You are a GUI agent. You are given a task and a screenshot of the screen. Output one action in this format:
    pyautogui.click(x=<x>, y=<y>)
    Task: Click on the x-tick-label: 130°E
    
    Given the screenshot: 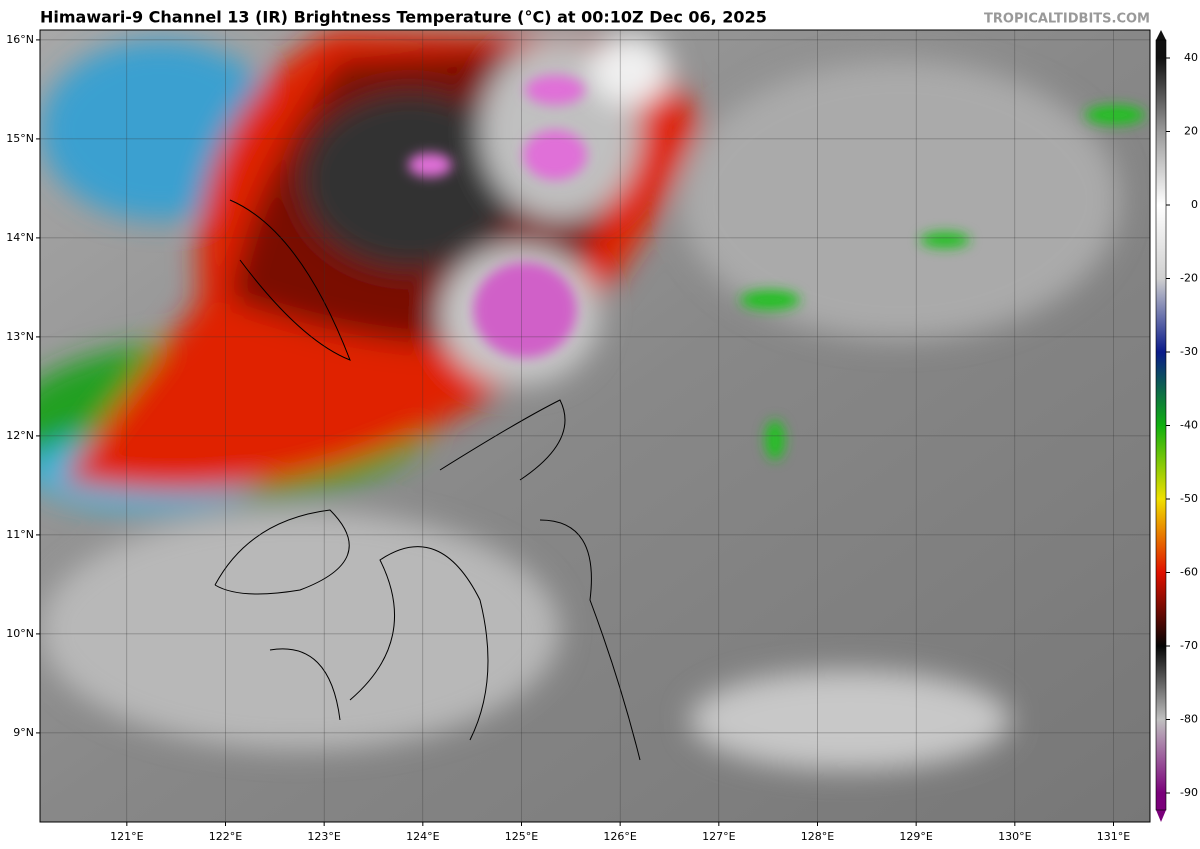 What is the action you would take?
    pyautogui.click(x=1014, y=836)
    